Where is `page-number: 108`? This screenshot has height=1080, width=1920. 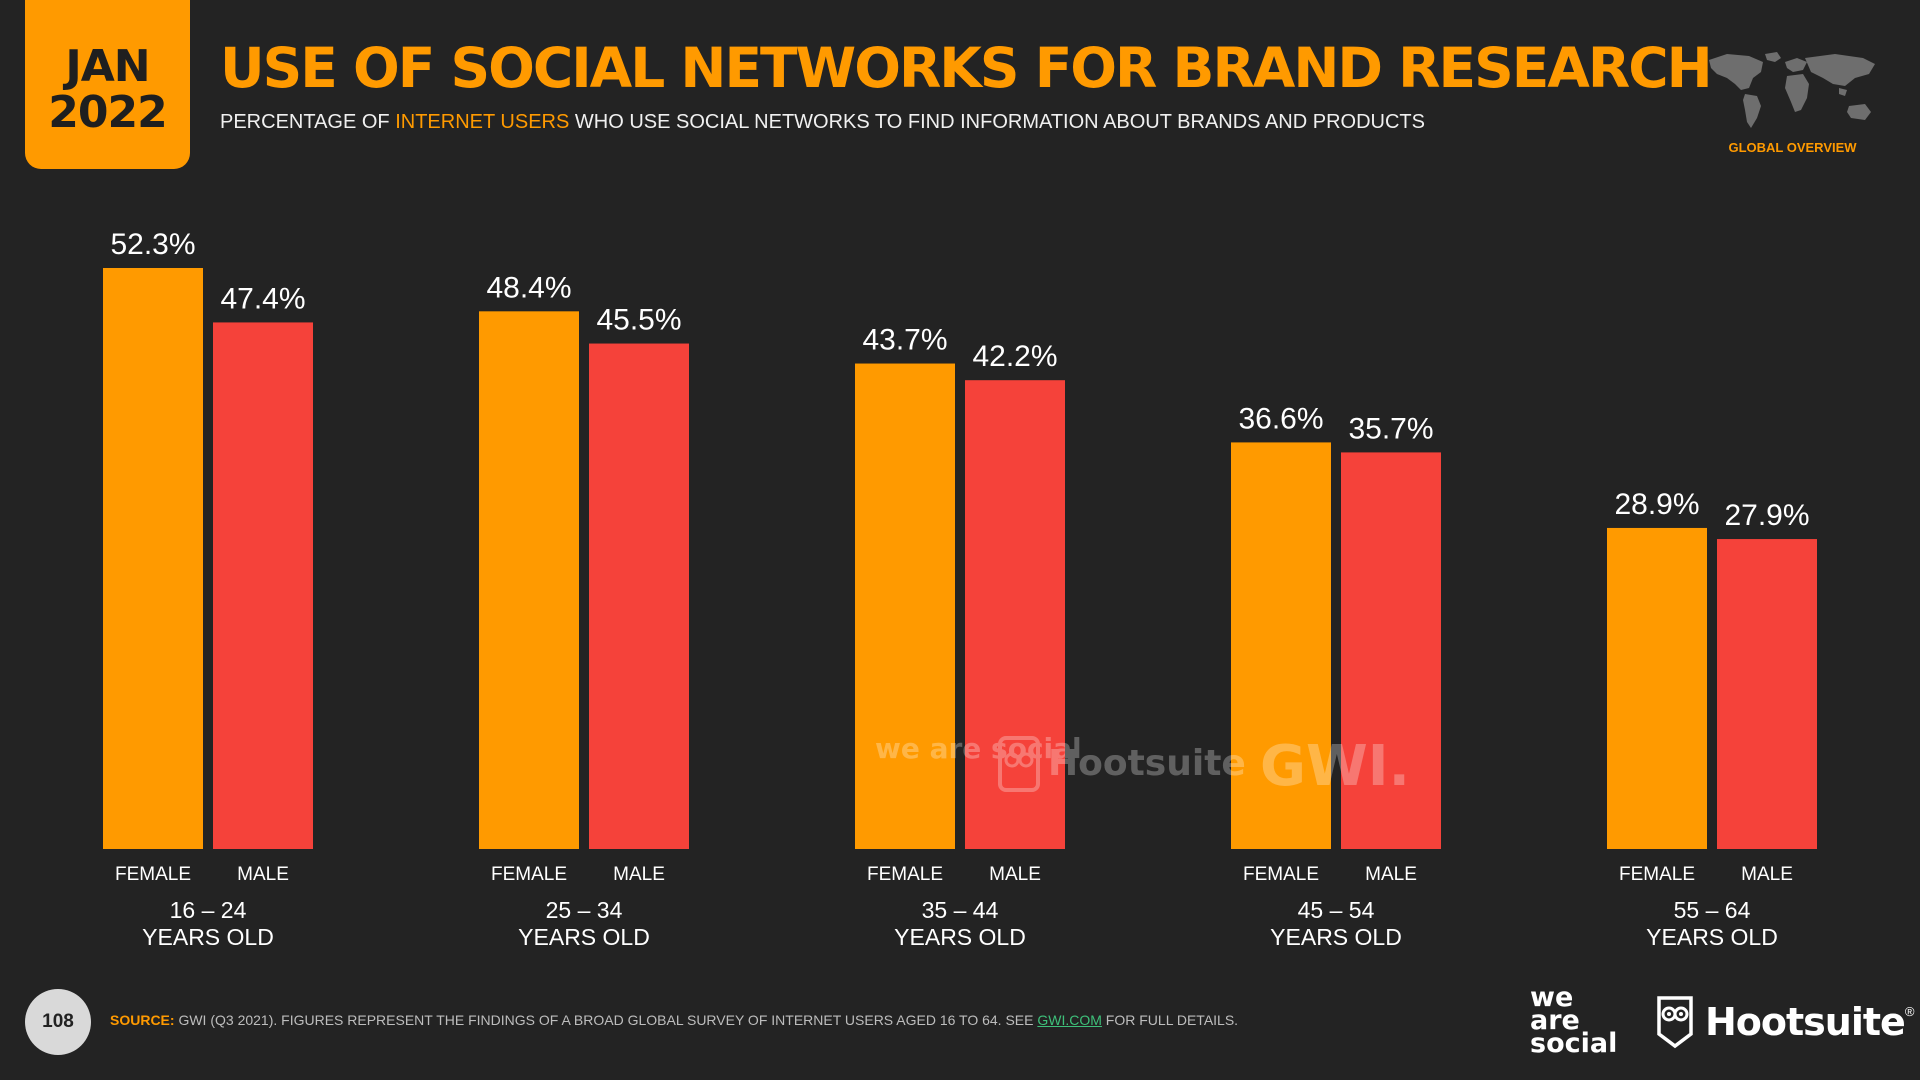
page-number: 108 is located at coordinates (58, 1022).